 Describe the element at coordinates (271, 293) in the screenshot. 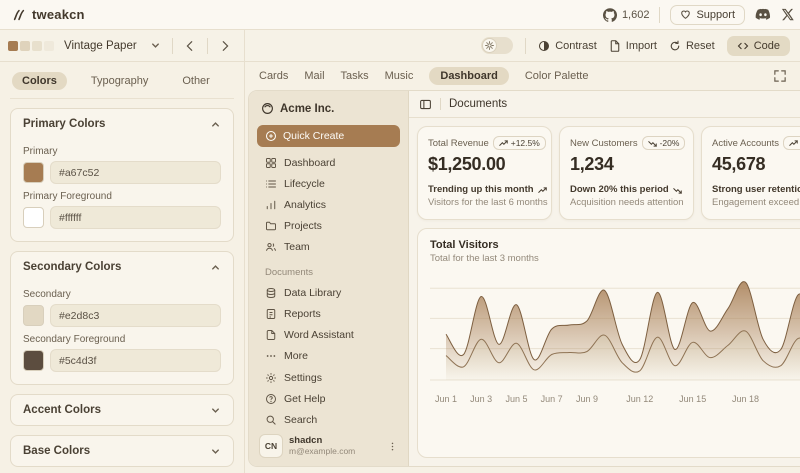

I see `database-icon` at that location.